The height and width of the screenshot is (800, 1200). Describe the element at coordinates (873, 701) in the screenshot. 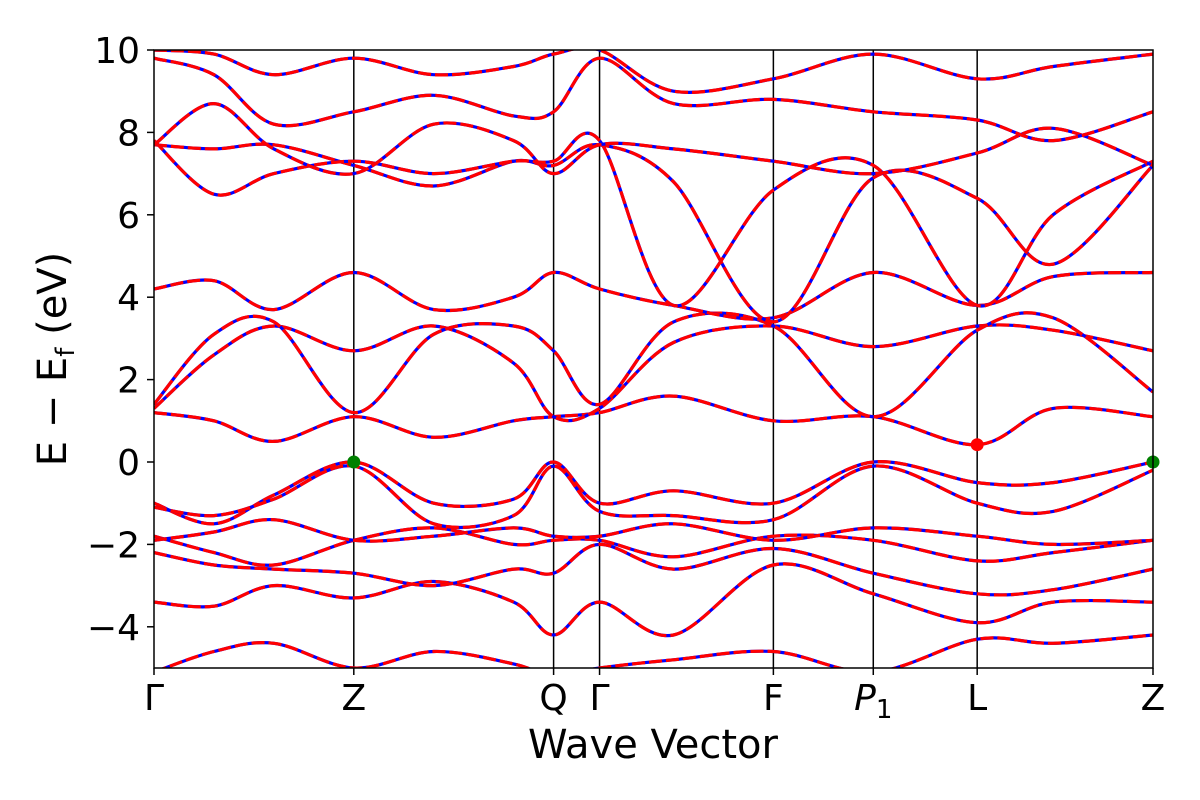

I see `x-tick-label: P1` at that location.